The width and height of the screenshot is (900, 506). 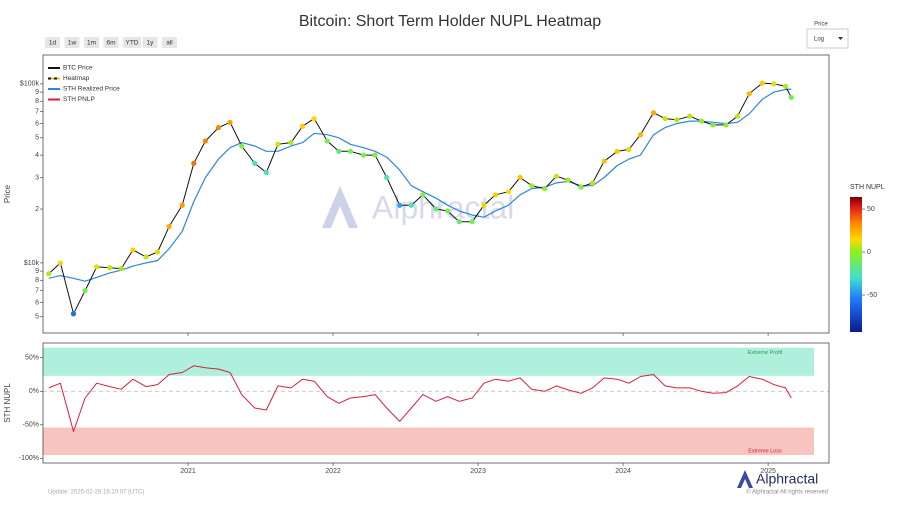 I want to click on range-button: all, so click(x=169, y=42).